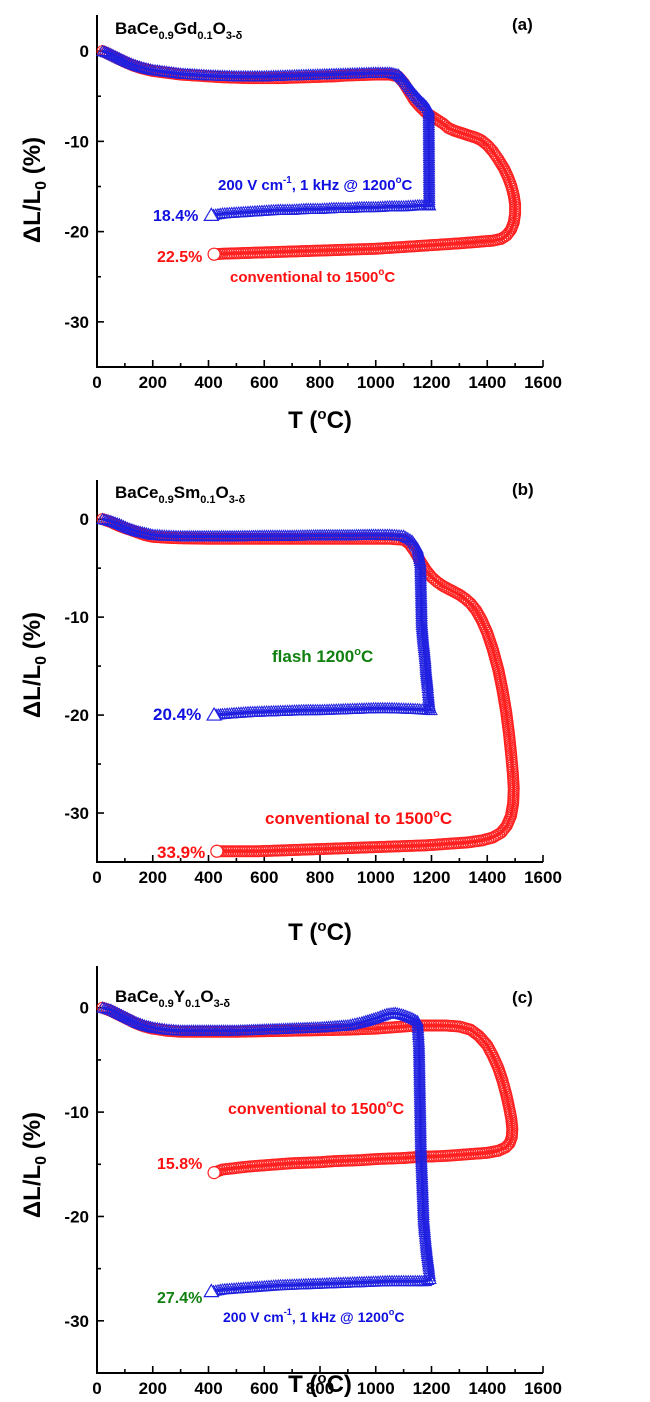 Image resolution: width=650 pixels, height=1402 pixels. I want to click on annotation: flash 1200oC, so click(322, 656).